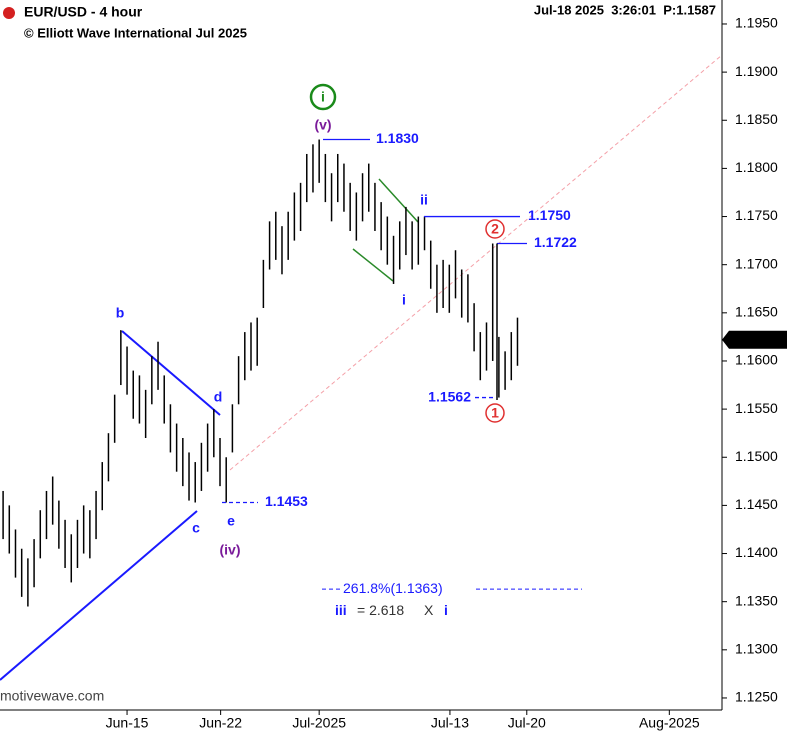  I want to click on chart-title: EUR/USD - 4 hour, so click(83, 12).